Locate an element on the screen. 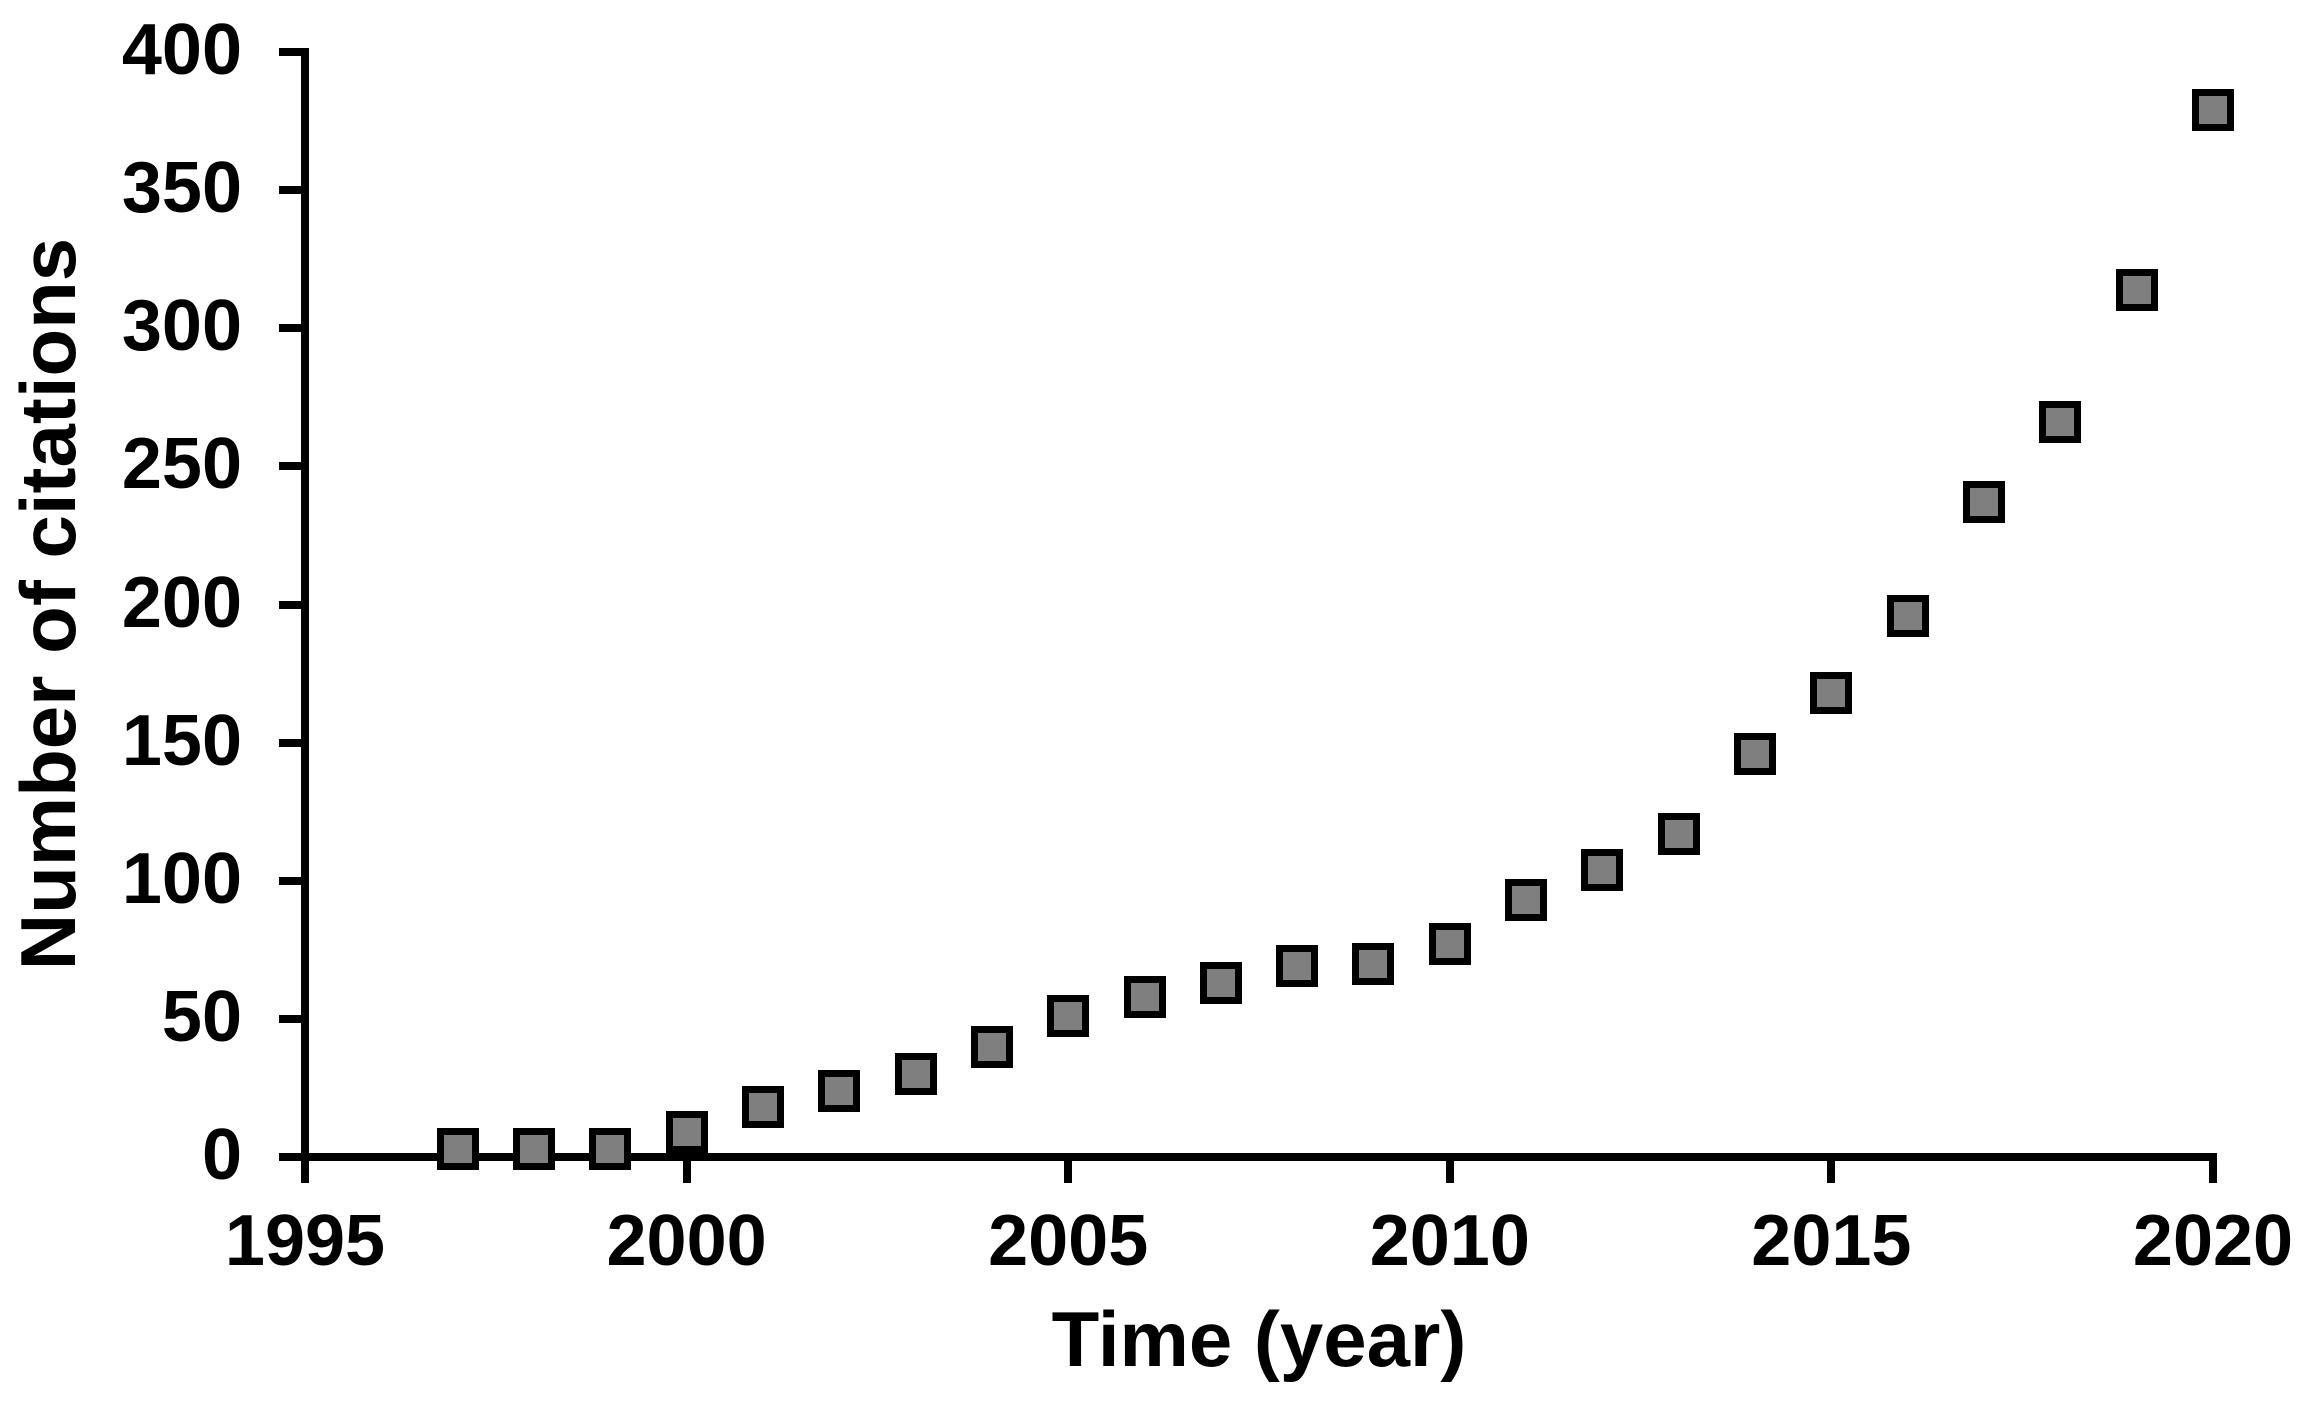  y-tick-label: 200 is located at coordinates (181, 602).